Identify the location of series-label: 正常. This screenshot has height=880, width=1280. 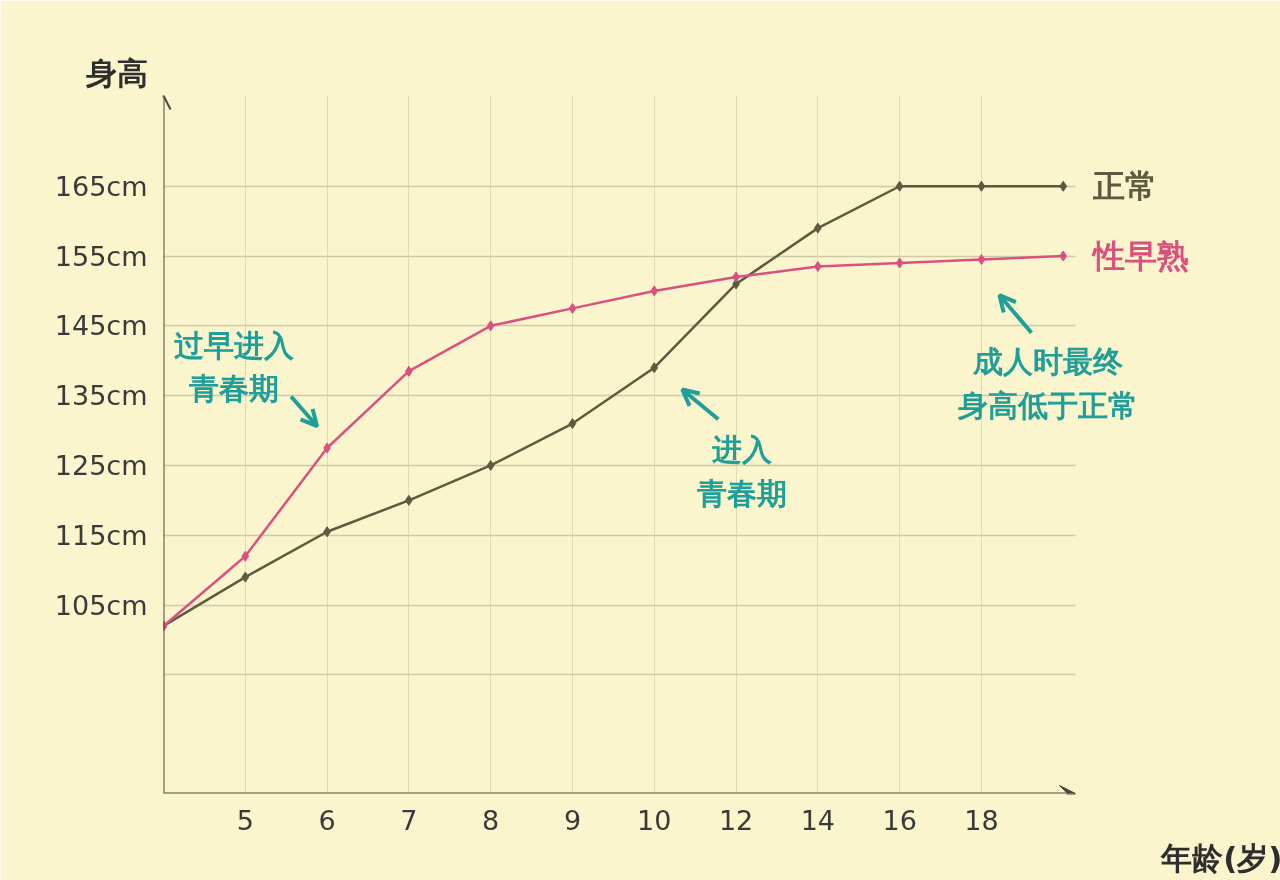
(1125, 186).